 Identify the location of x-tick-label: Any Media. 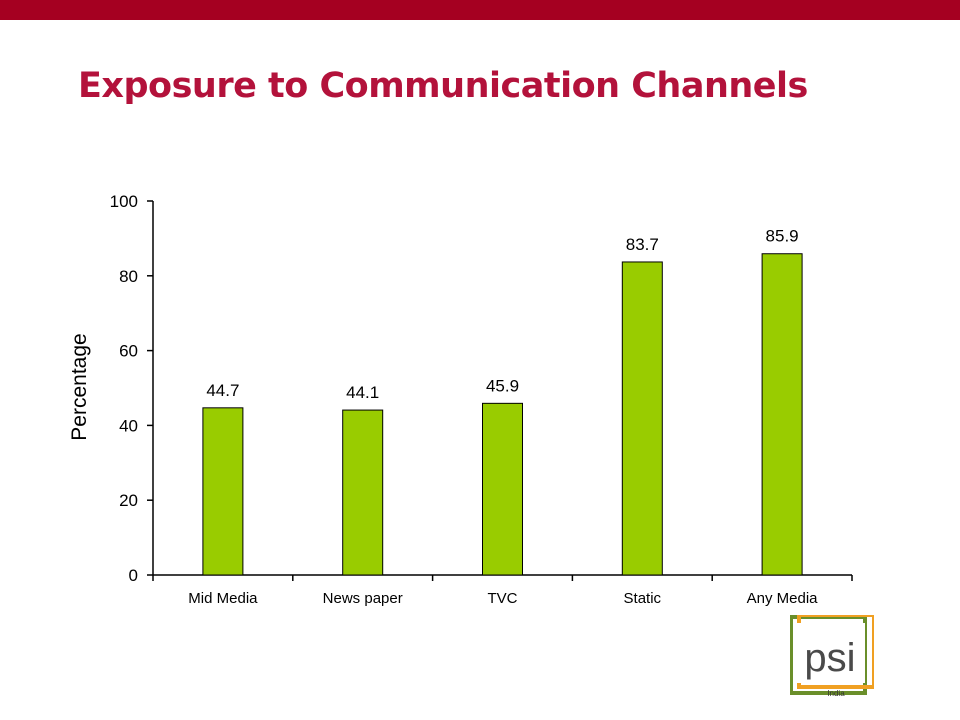
(783, 598).